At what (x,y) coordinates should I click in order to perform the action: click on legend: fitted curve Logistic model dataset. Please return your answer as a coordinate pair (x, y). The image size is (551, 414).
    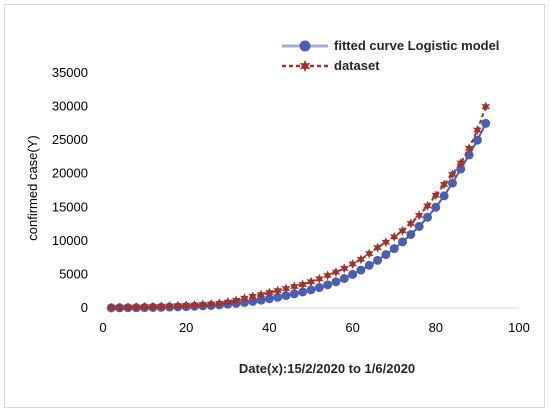
    Looking at the image, I should click on (390, 55).